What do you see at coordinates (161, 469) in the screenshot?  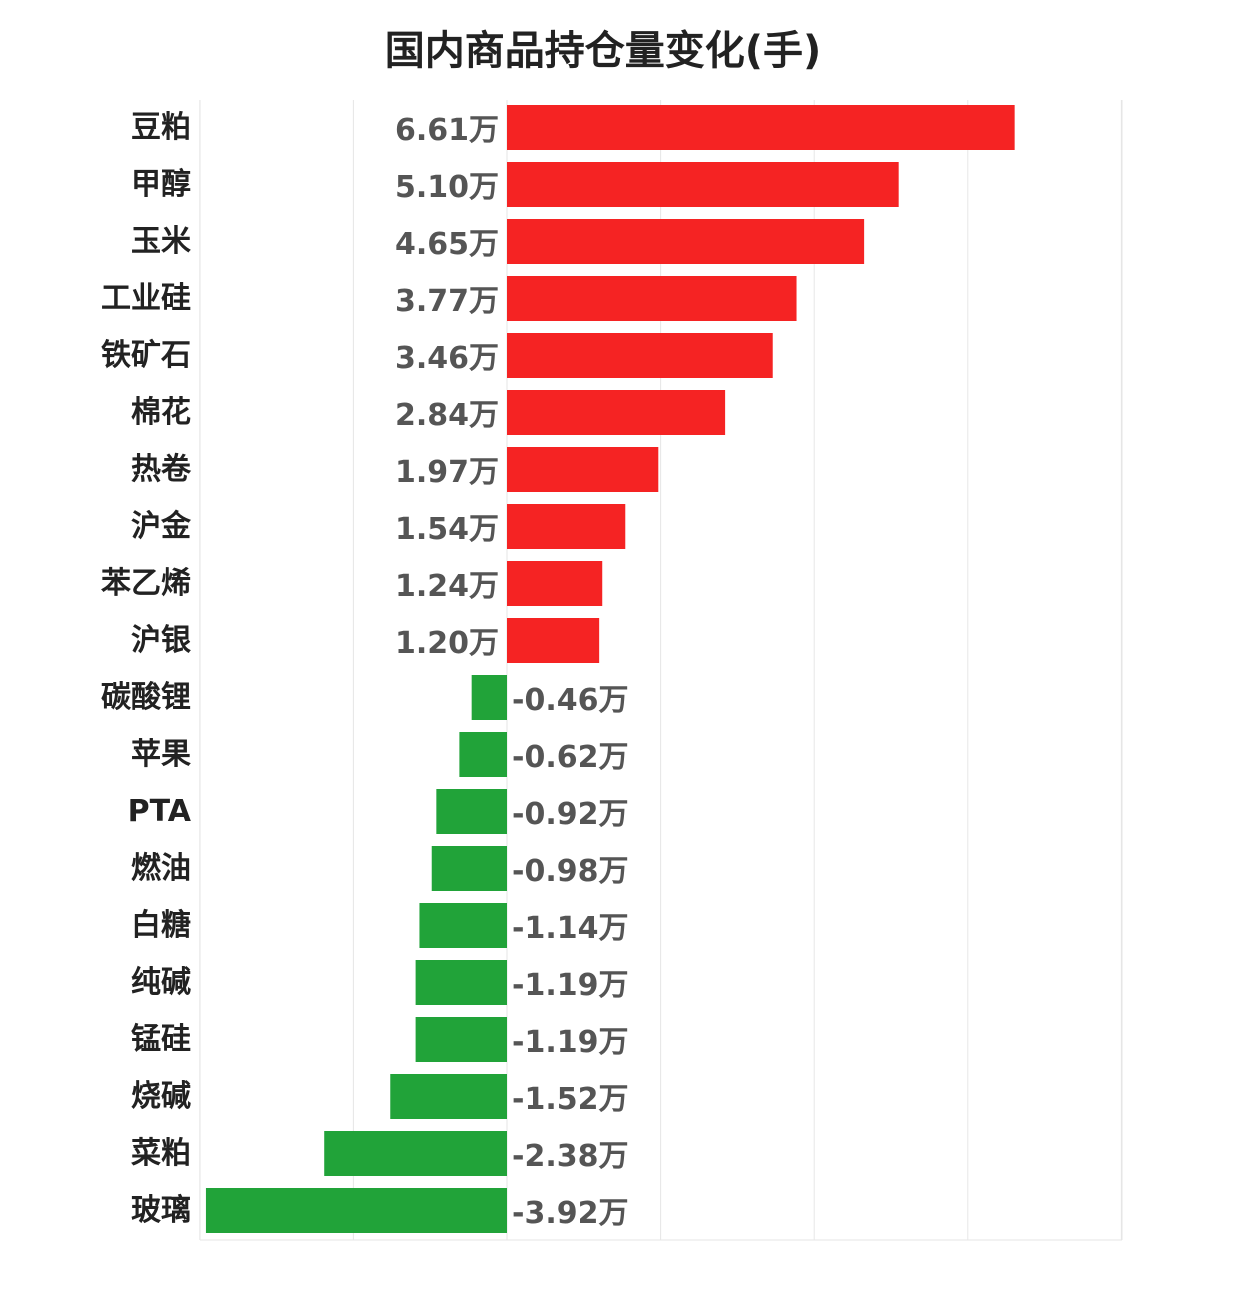 I see `category-label: 热卷` at bounding box center [161, 469].